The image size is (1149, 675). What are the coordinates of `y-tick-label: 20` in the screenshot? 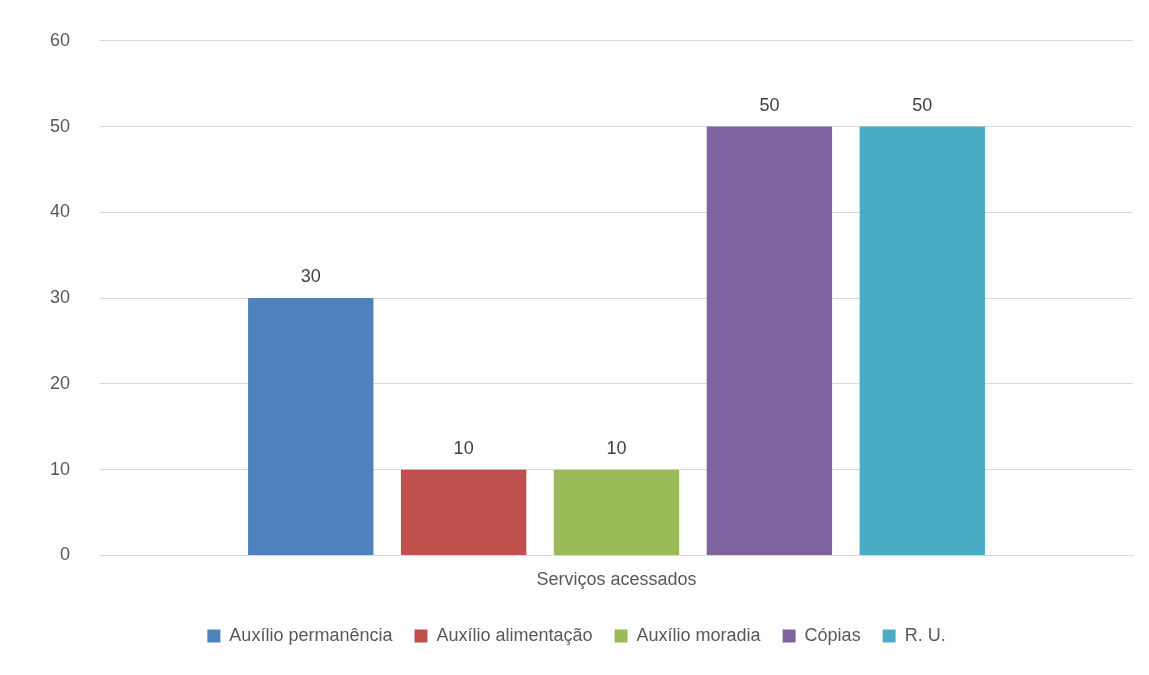 It's located at (60, 382).